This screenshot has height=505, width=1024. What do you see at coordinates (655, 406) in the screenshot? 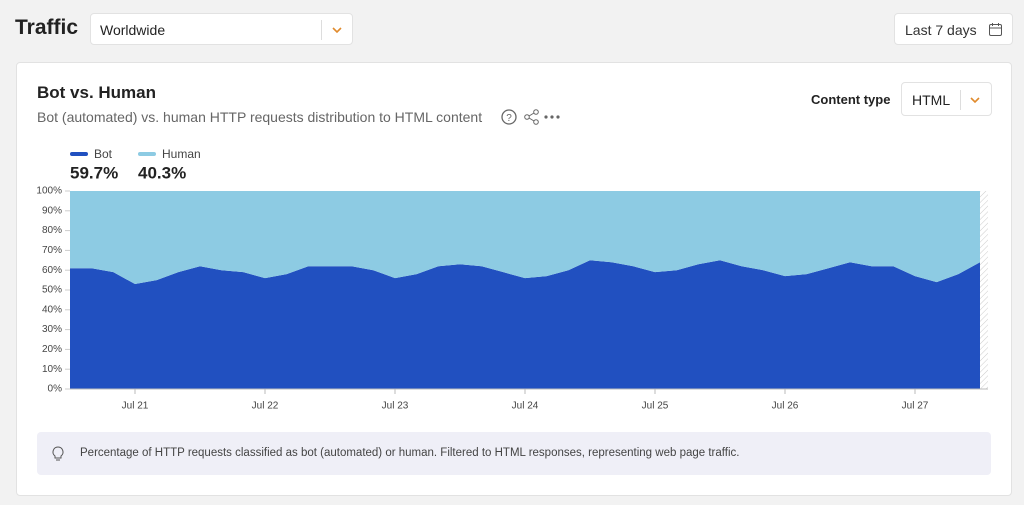
I see `x-tick-label: Jul 25` at bounding box center [655, 406].